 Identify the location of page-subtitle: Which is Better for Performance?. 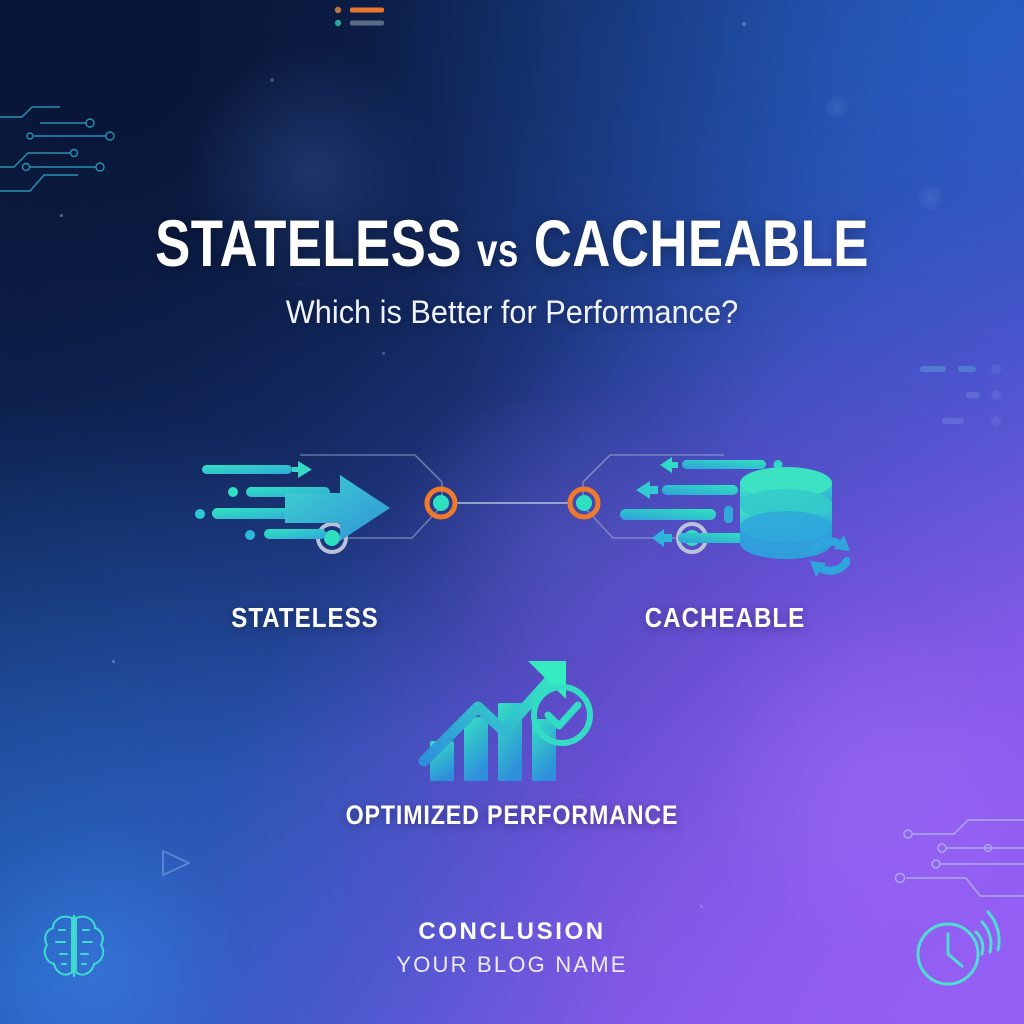
(512, 312).